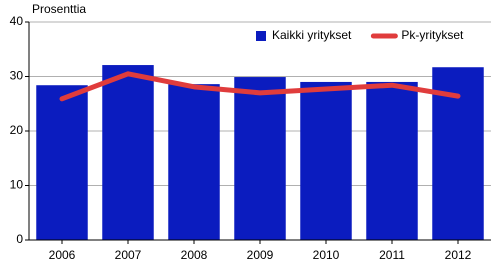 This screenshot has width=493, height=266. I want to click on legend-label: Kaikki yritykset, so click(312, 35).